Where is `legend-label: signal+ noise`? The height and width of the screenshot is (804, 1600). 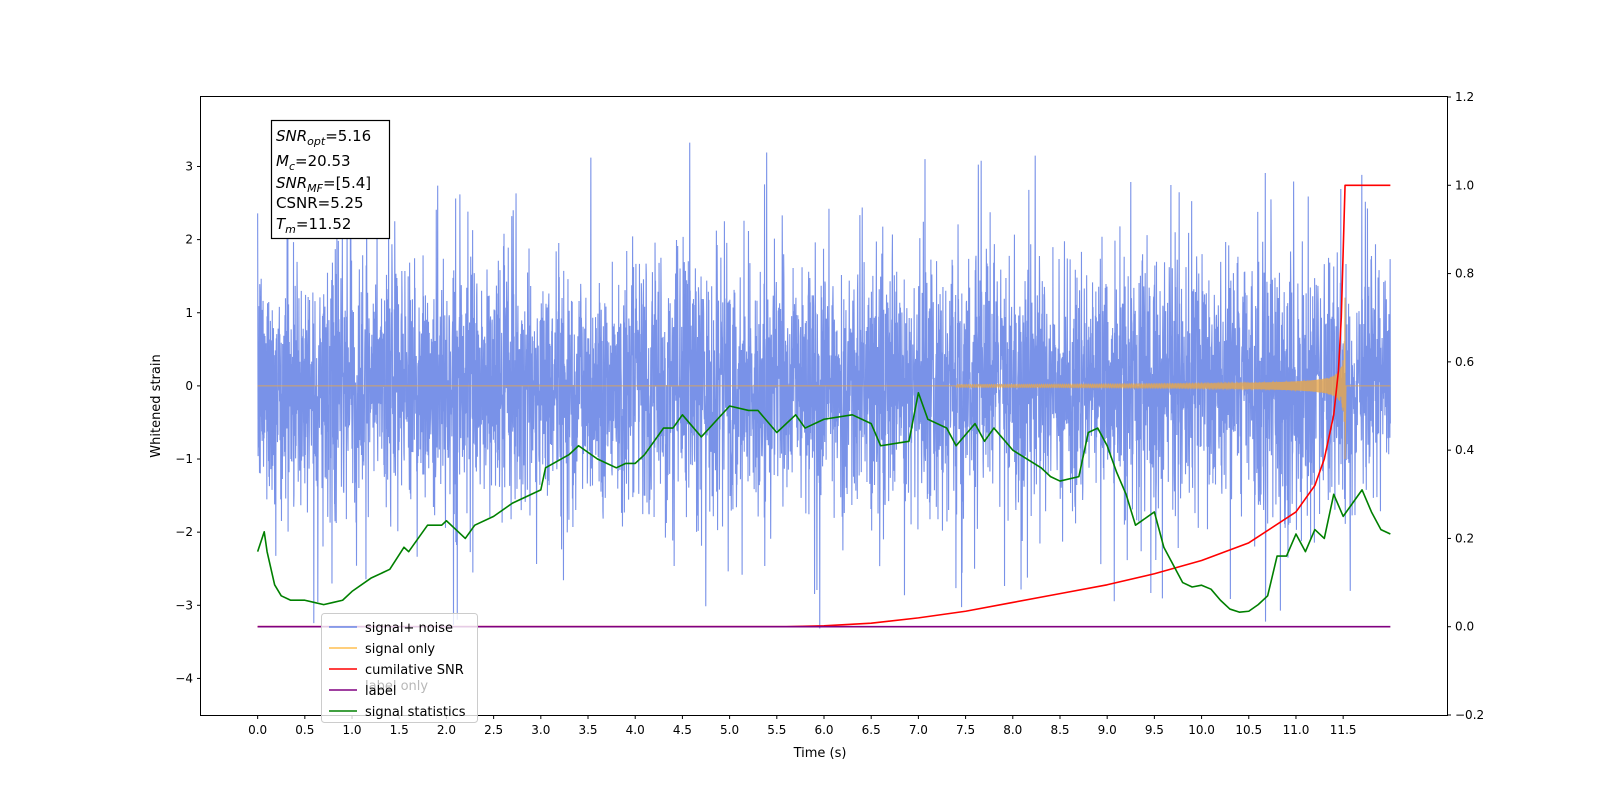 legend-label: signal+ noise is located at coordinates (409, 628).